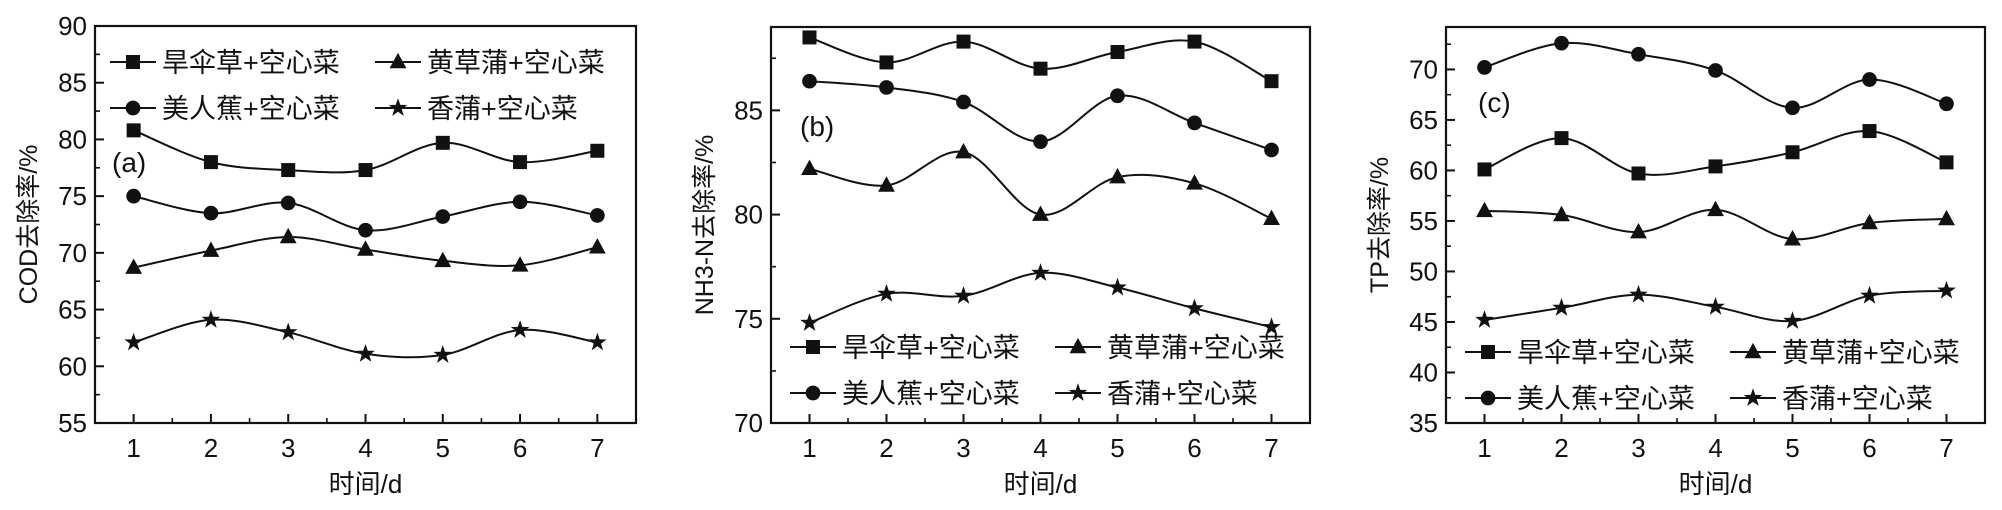 The image size is (2002, 510). Describe the element at coordinates (72, 366) in the screenshot. I see `y-tick-label: 60` at that location.